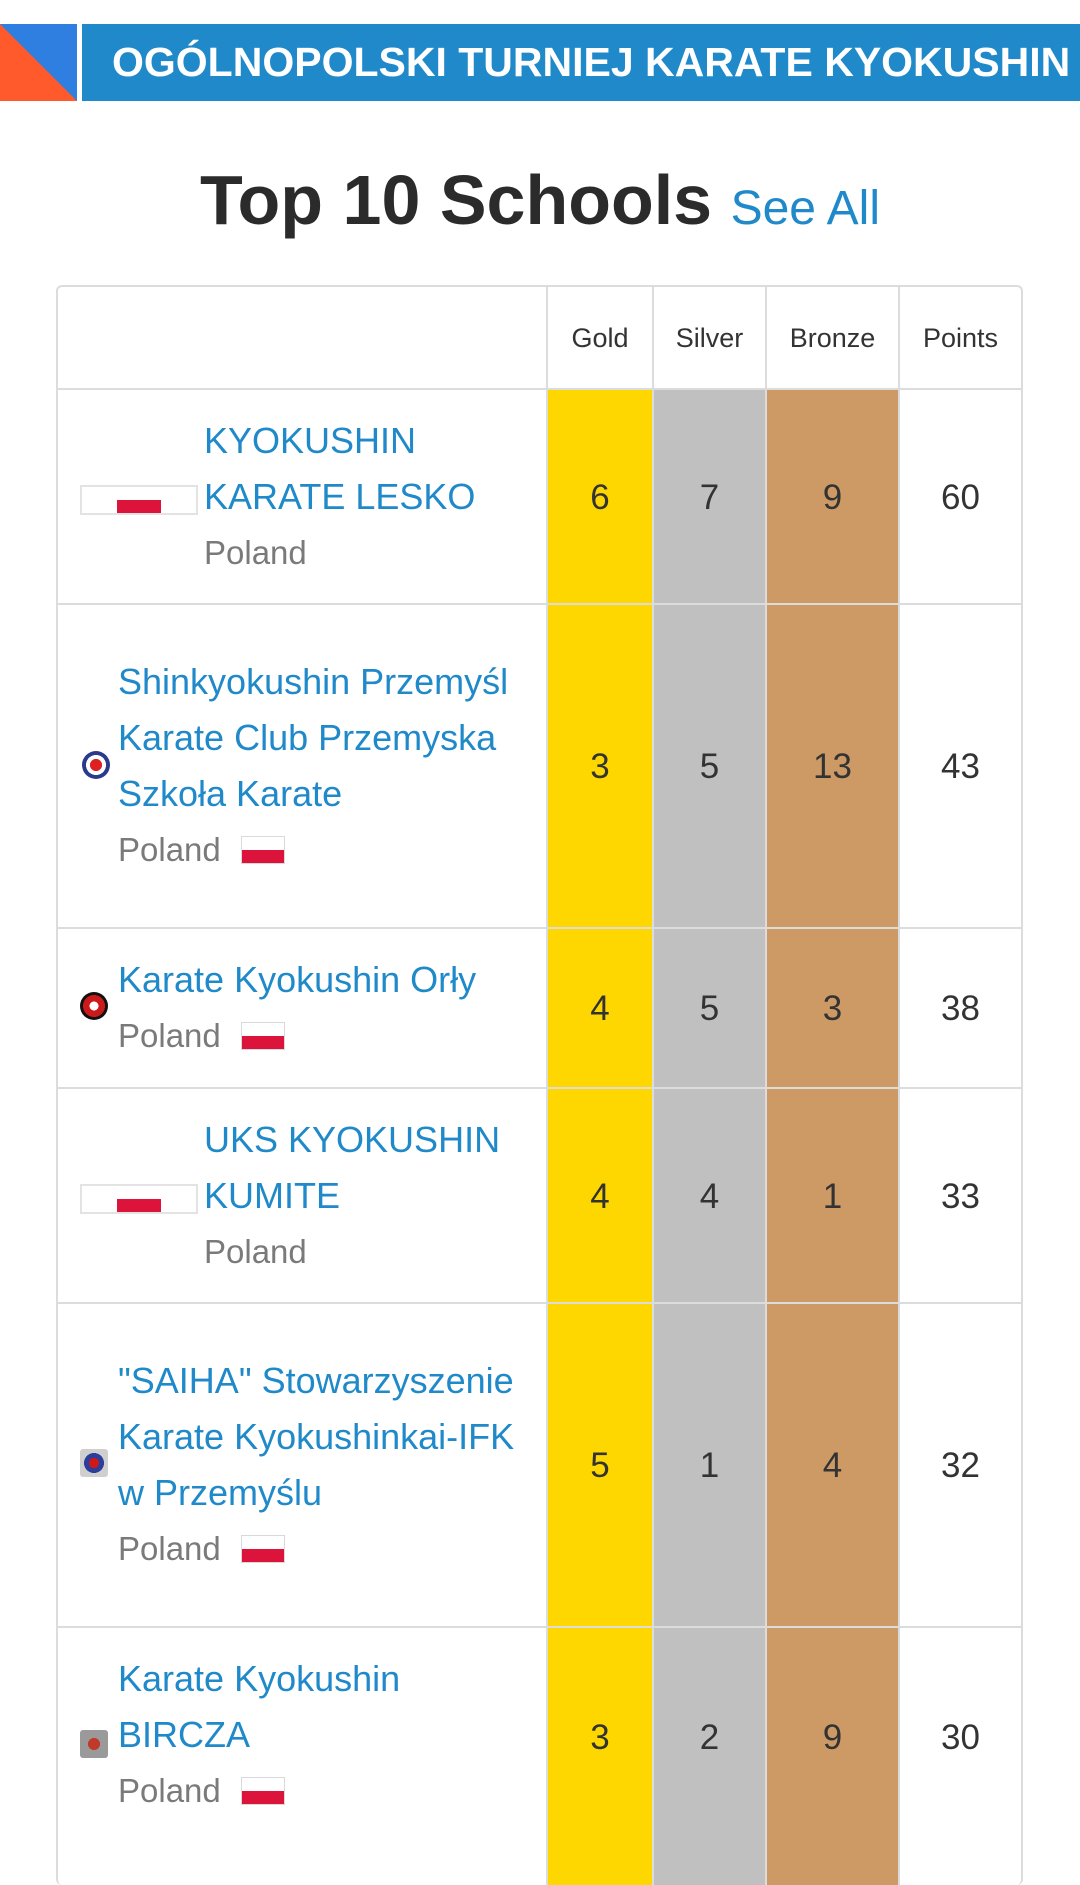 This screenshot has width=1080, height=1885. I want to click on header-bronze: Bronze, so click(832, 338).